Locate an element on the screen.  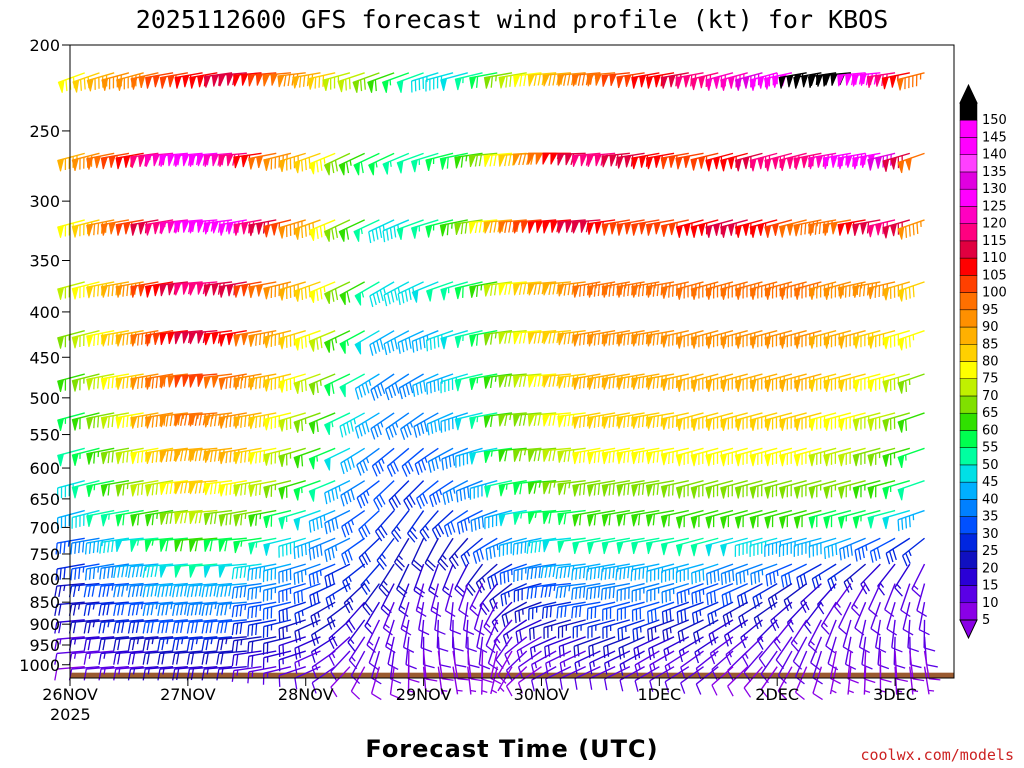
x-tick-label: 2DEC is located at coordinates (777, 694).